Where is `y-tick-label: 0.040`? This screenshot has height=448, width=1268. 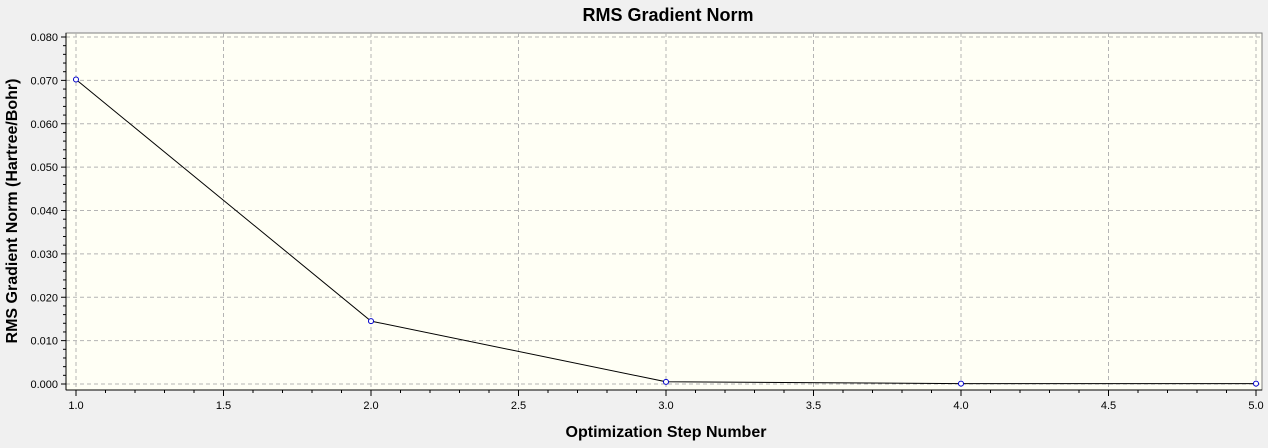
y-tick-label: 0.040 is located at coordinates (44, 212).